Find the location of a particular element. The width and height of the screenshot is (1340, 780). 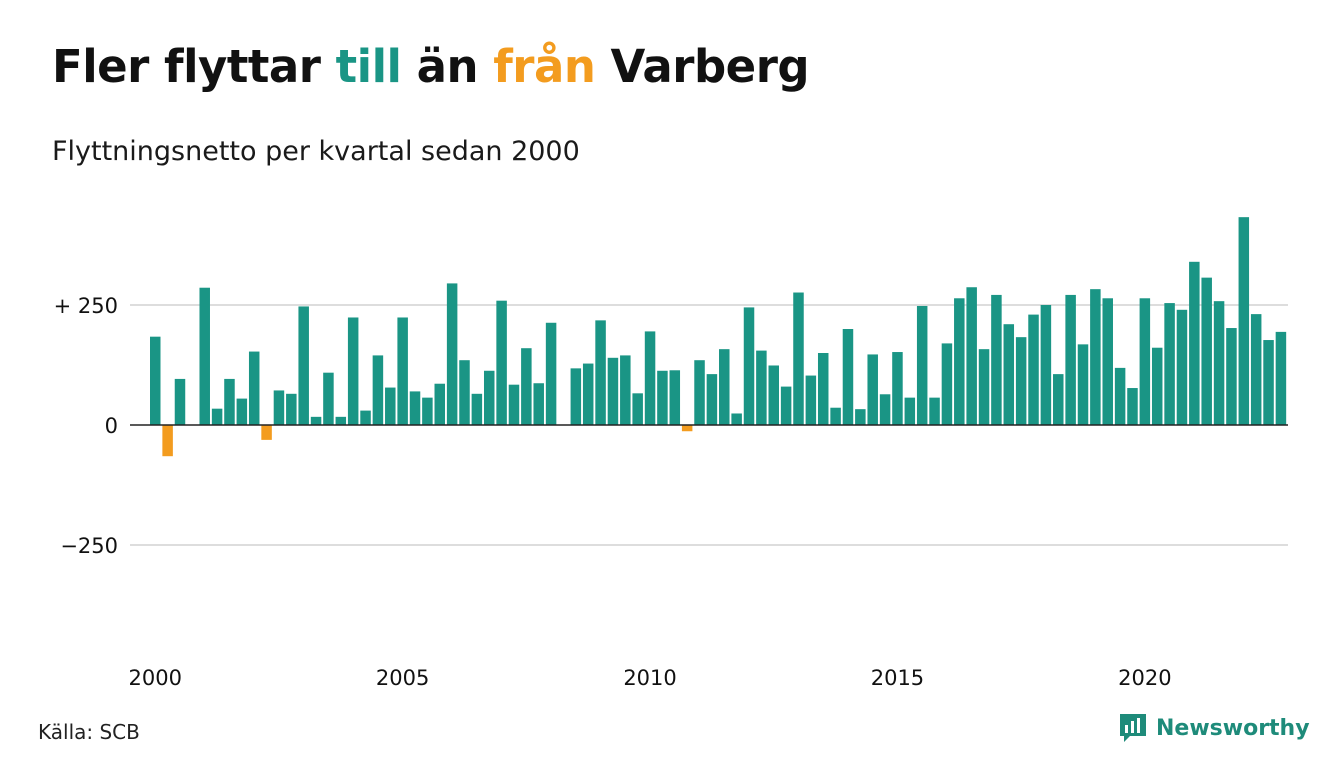

brand-name: Newsworthy is located at coordinates (1233, 728).